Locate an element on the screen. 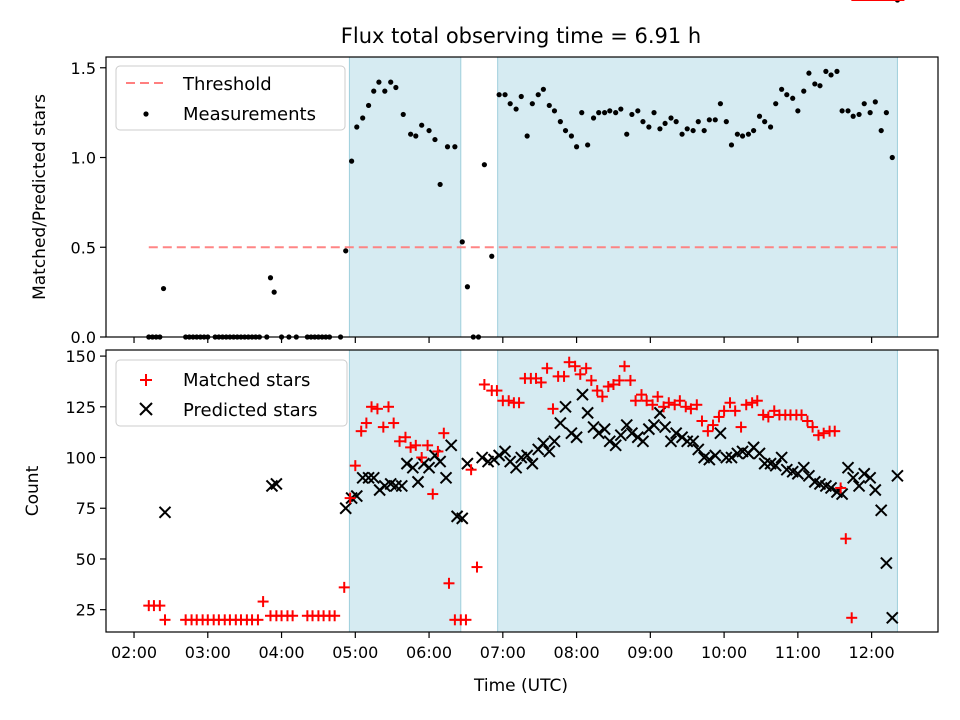 The image size is (960, 720). legend-matched-swatch is located at coordinates (146, 380).